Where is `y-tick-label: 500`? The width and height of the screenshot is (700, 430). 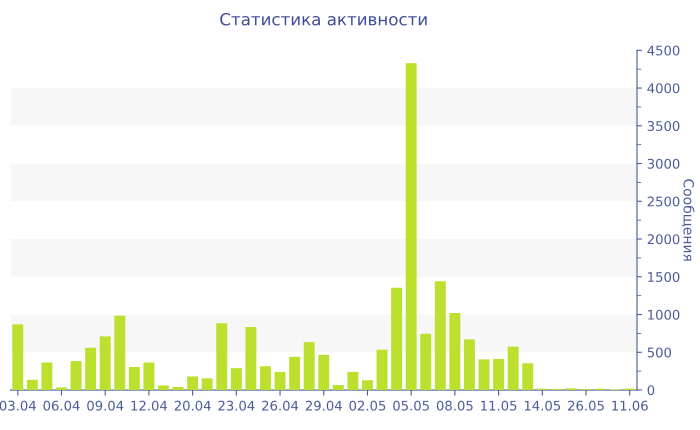 y-tick-label: 500 is located at coordinates (660, 352).